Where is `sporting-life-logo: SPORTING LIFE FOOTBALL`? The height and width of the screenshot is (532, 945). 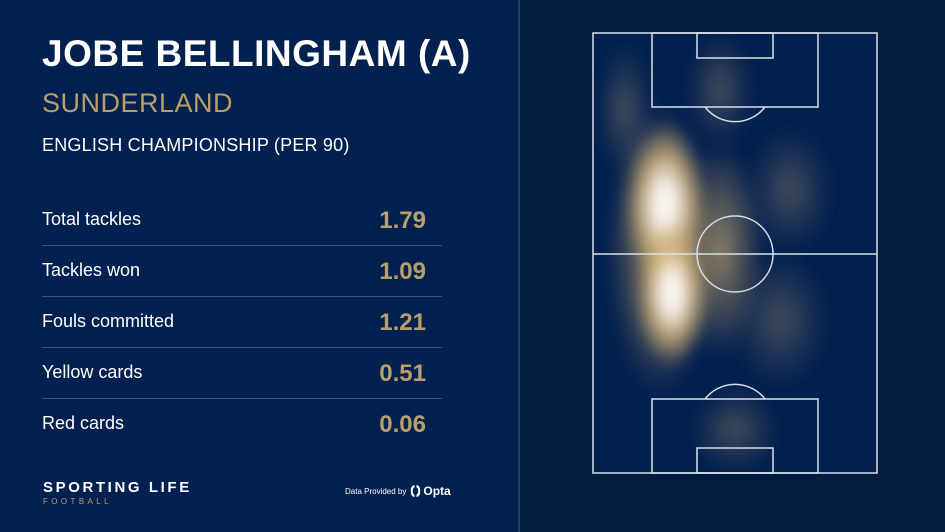
sporting-life-logo: SPORTING LIFE FOOTBALL is located at coordinates (117, 492).